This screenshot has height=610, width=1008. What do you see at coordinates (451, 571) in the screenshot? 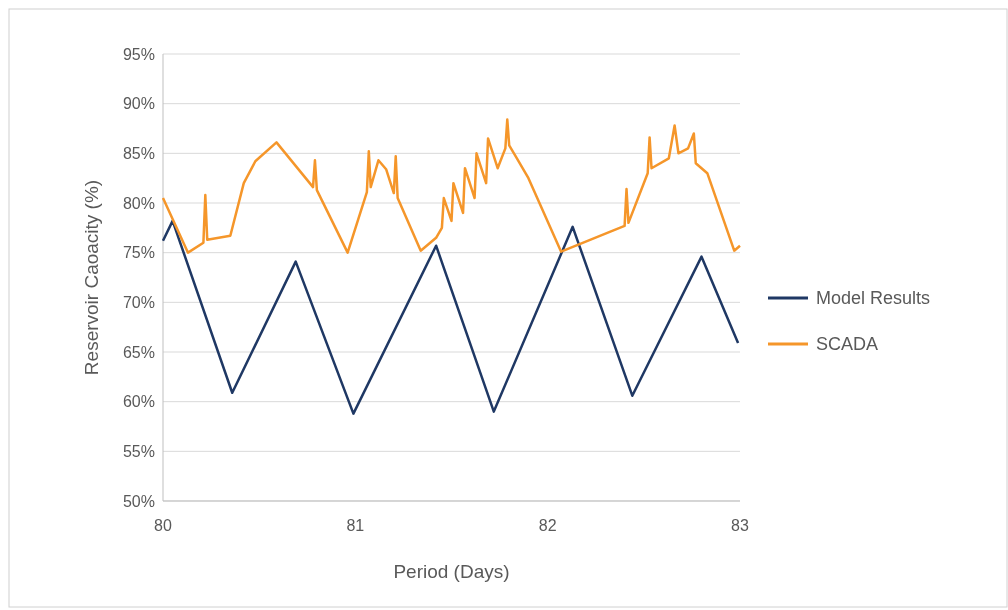
I see `x-axis-title: Period (Days)` at bounding box center [451, 571].